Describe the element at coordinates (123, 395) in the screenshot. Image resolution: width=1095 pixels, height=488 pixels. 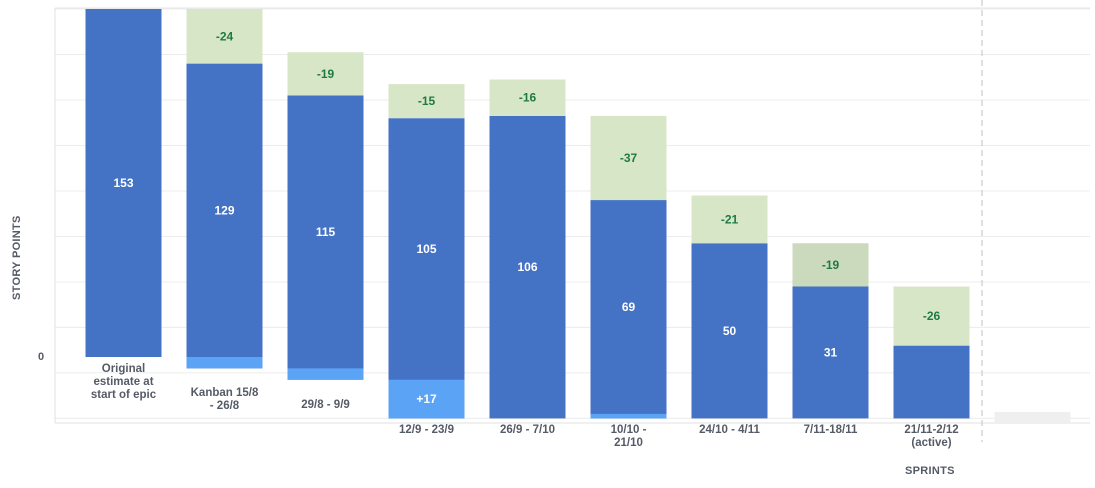
I see `category-label-line: start of epic` at that location.